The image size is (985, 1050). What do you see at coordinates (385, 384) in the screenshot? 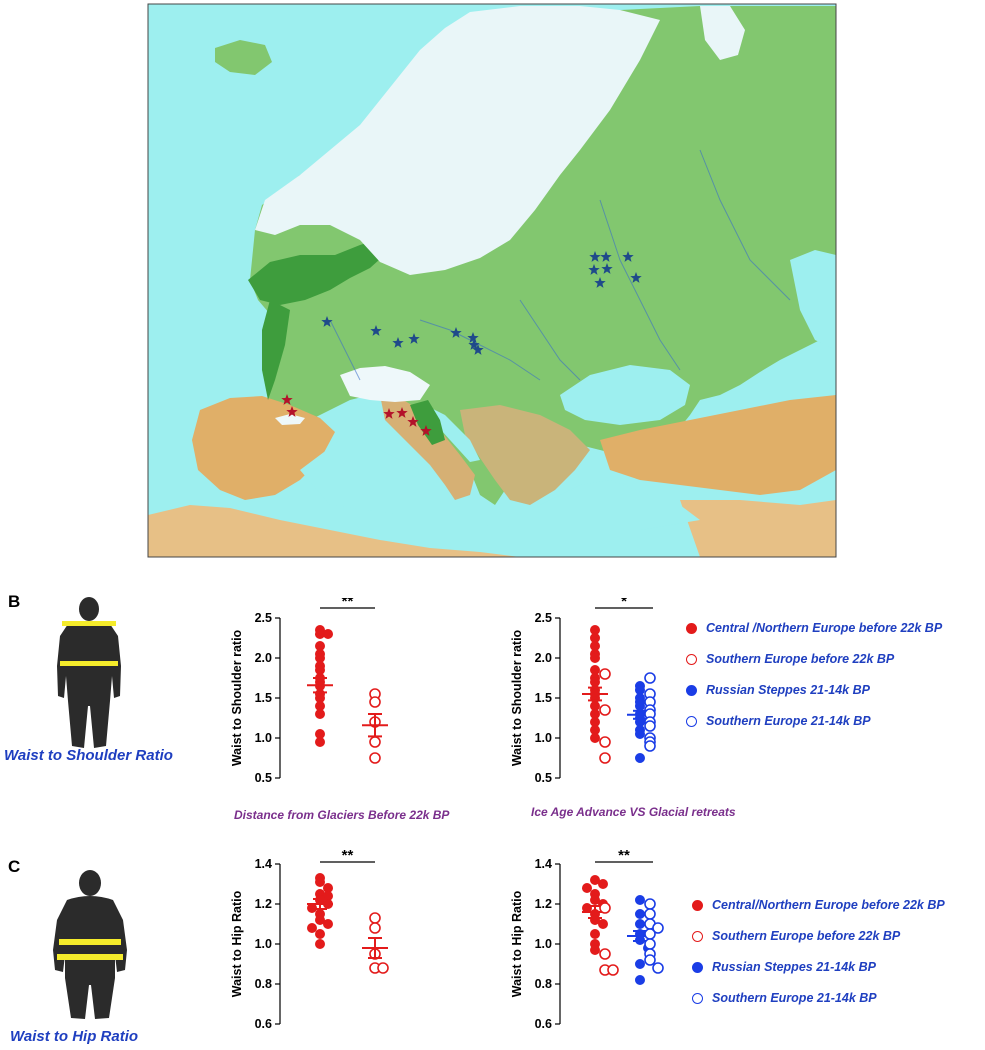
I see `alpine-ice` at bounding box center [385, 384].